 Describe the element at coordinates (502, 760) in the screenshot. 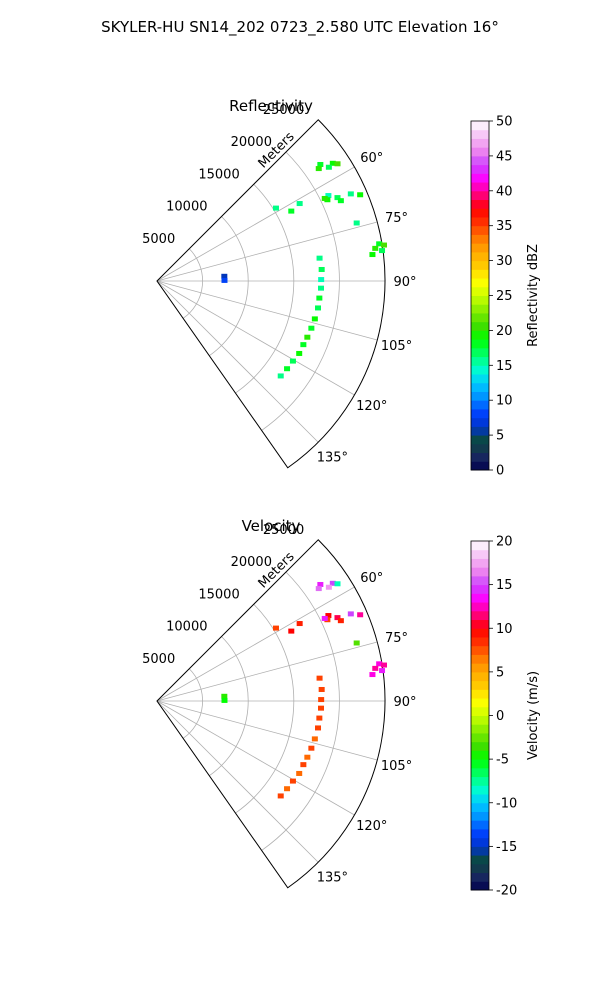

I see `velocity-colorbar-tick-label: -5` at that location.